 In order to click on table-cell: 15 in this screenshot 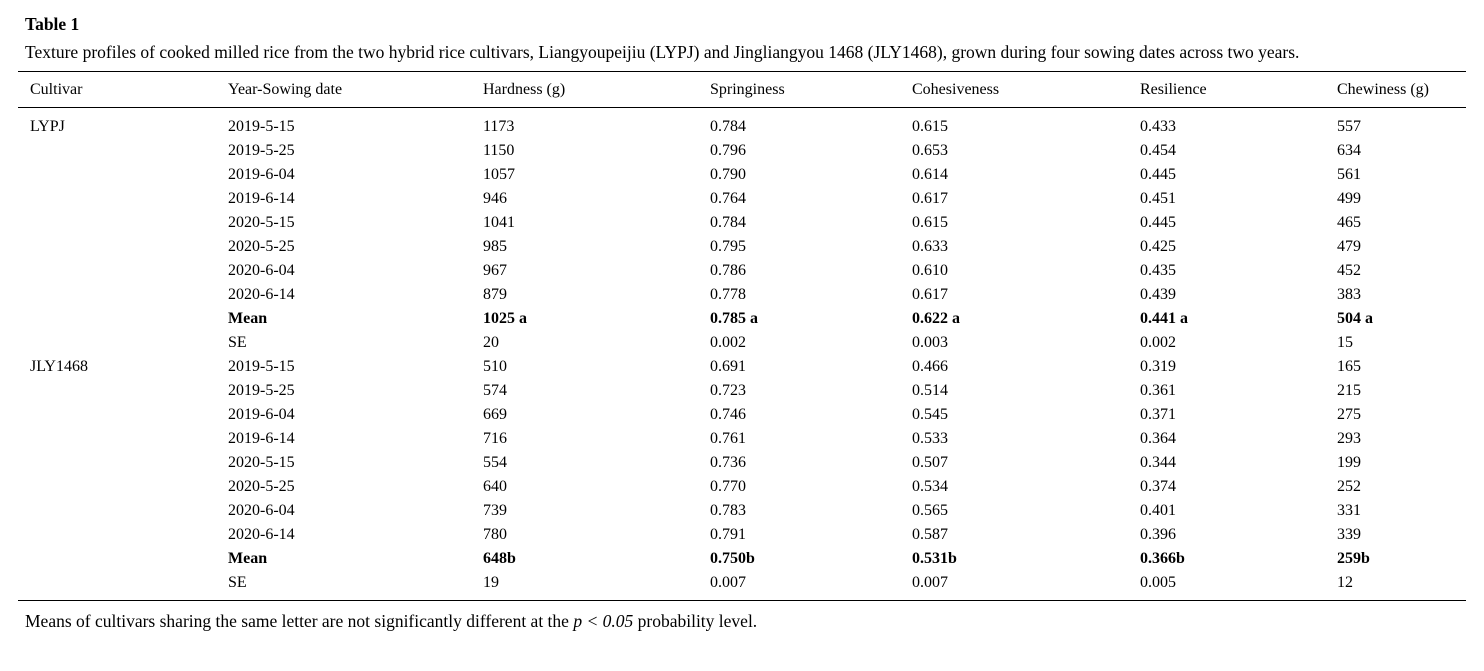, I will do `click(1345, 342)`.